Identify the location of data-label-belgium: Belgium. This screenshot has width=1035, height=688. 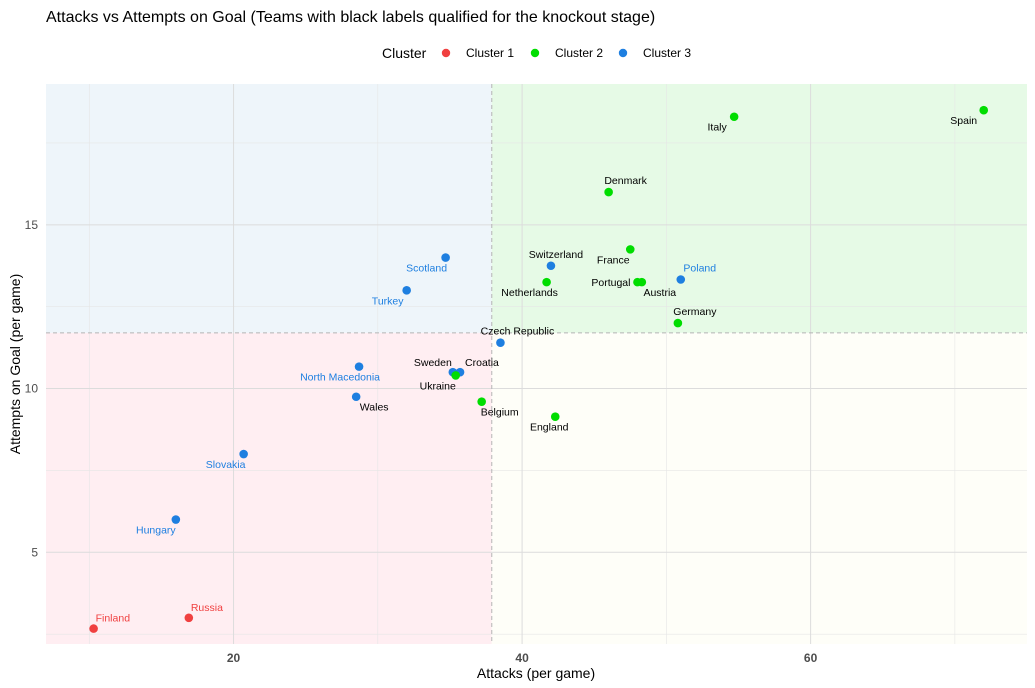
(500, 413).